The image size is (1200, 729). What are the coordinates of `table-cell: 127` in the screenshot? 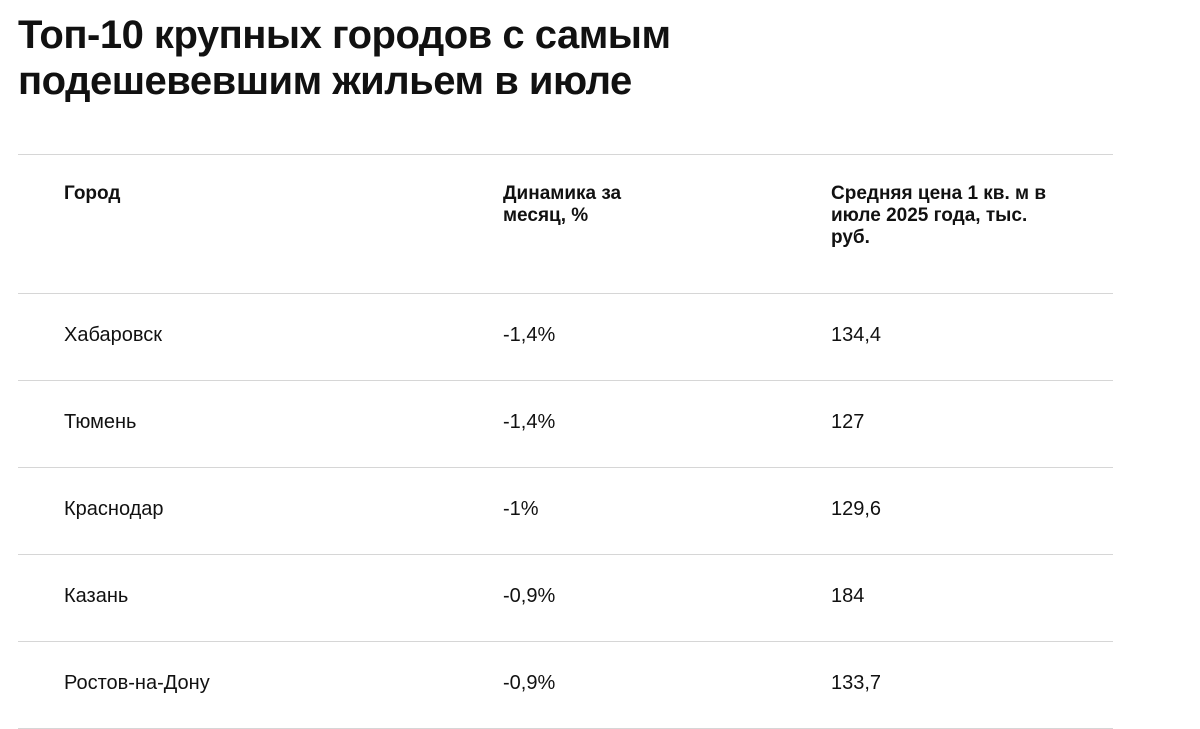 It's located at (848, 422).